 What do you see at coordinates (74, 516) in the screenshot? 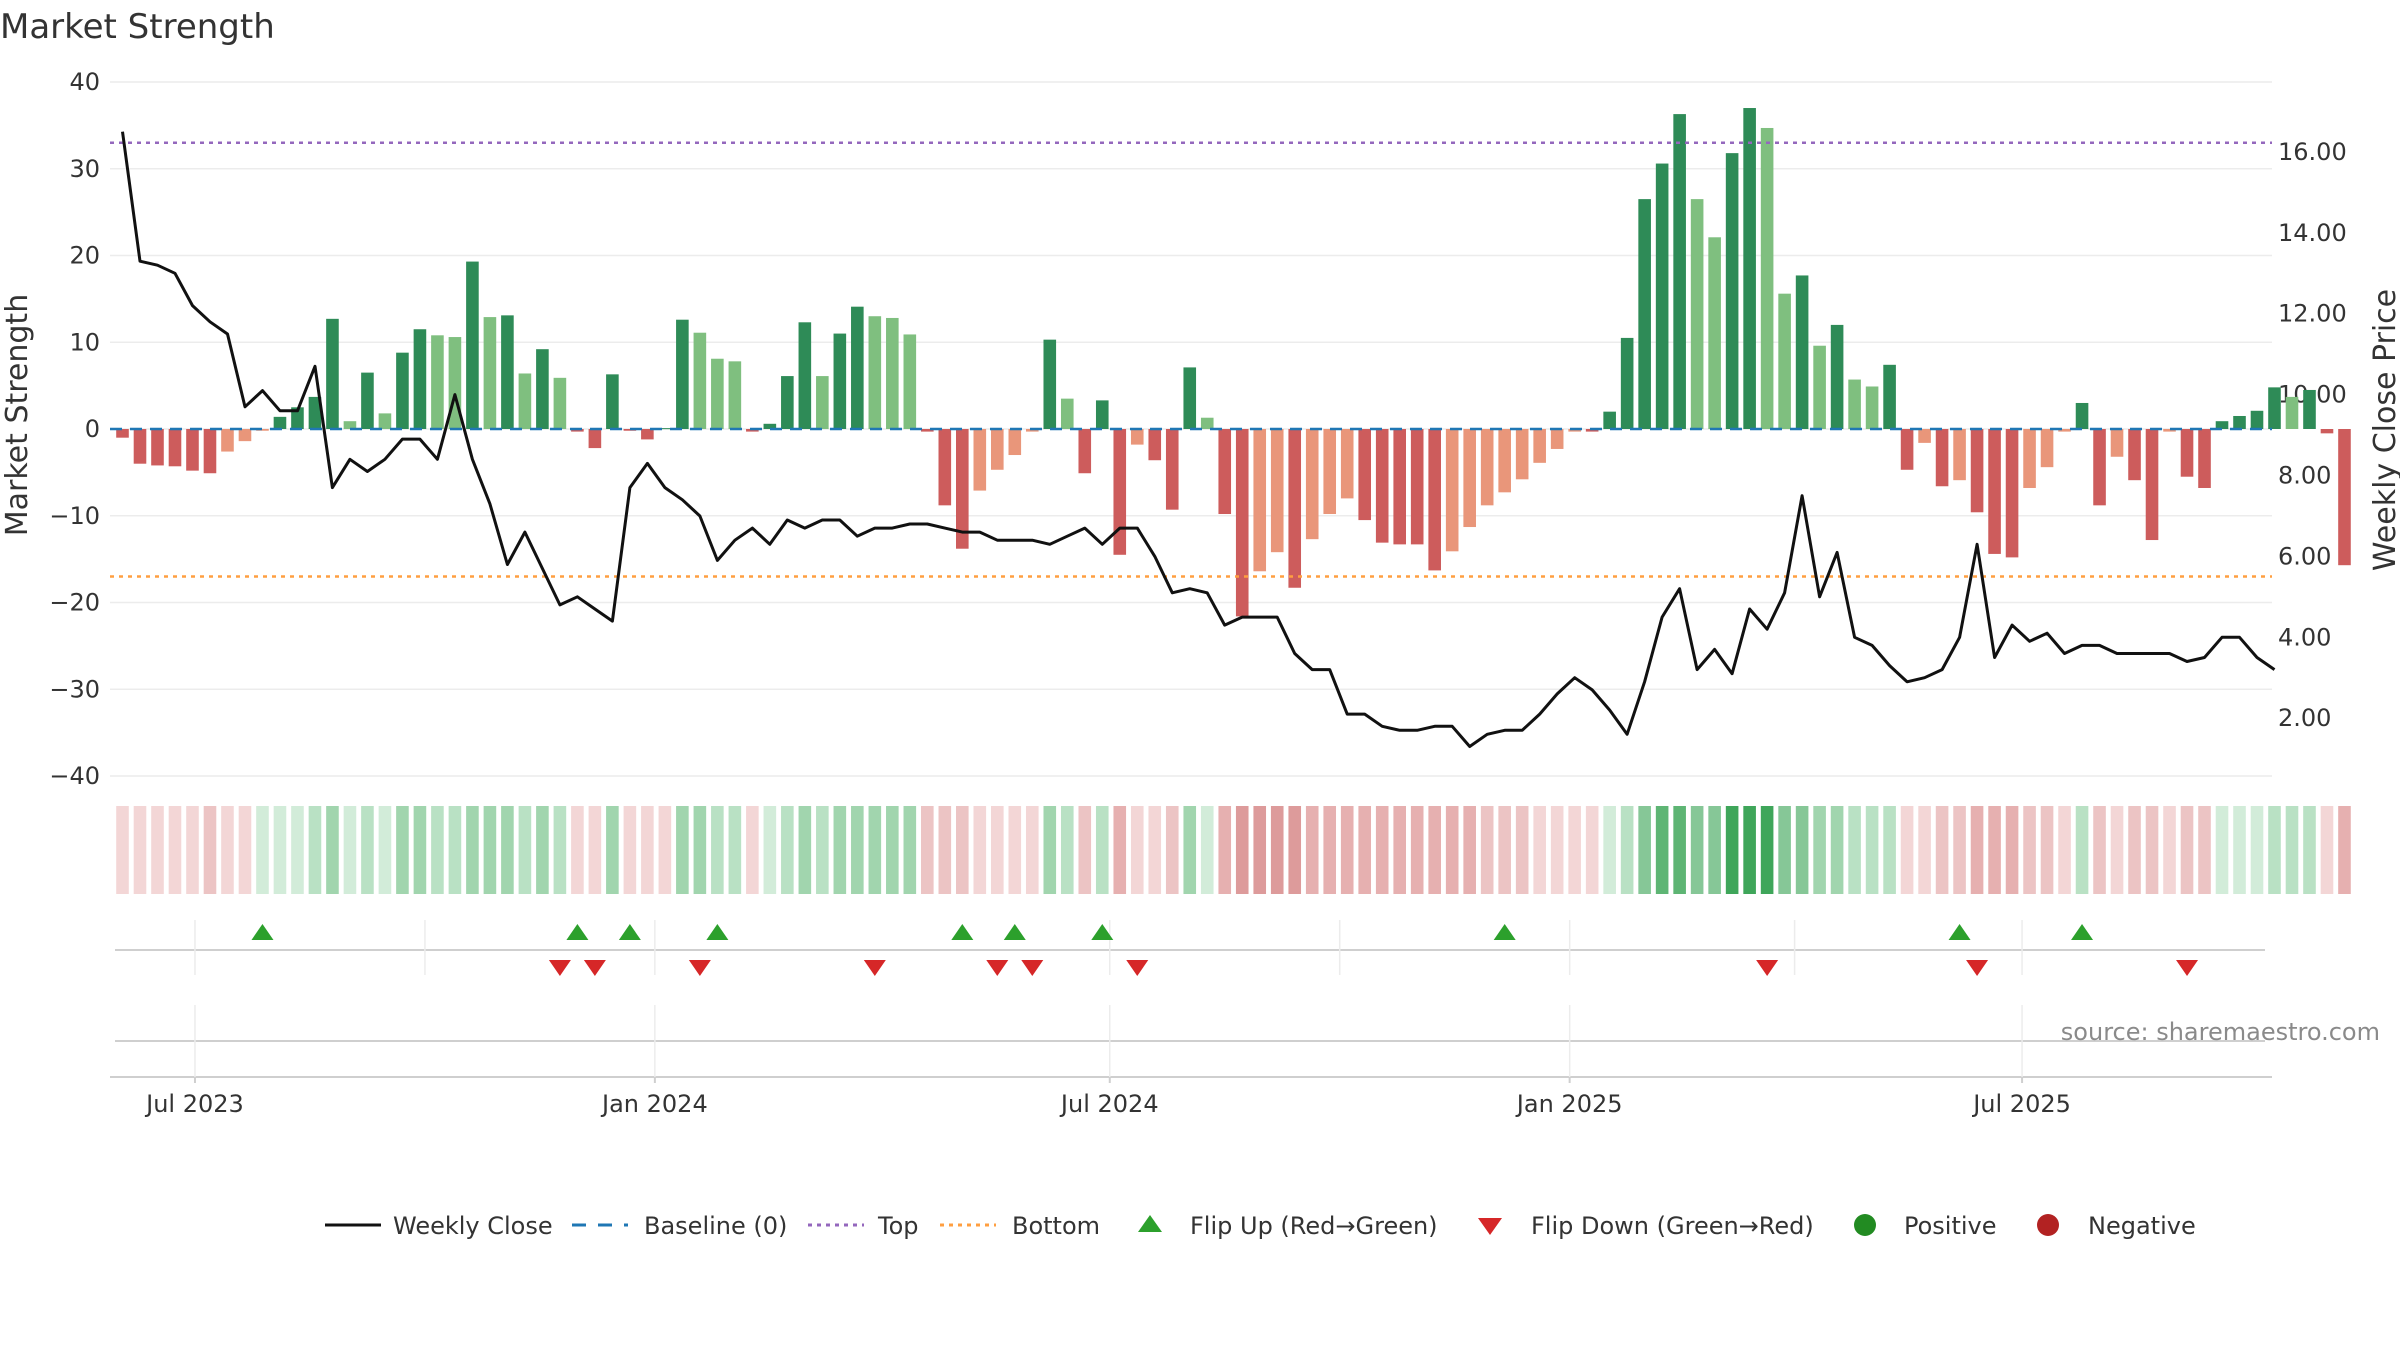
I see `left-tick-label: −10` at bounding box center [74, 516].